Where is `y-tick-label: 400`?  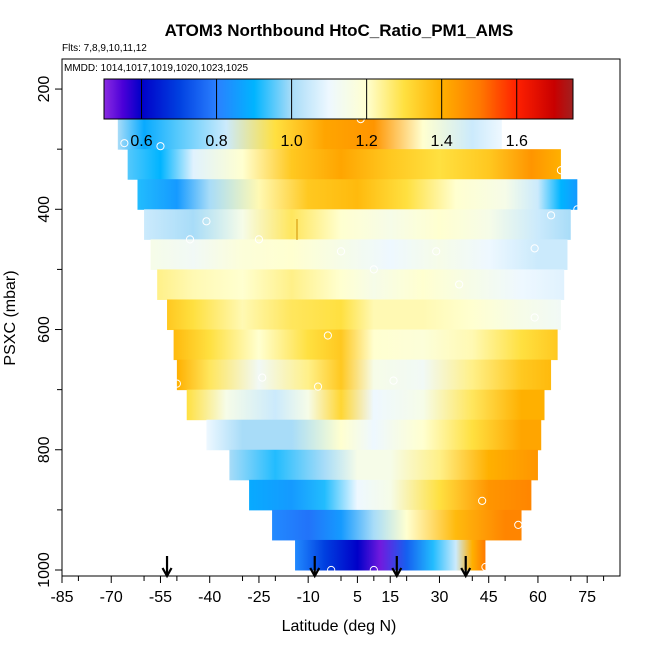 y-tick-label: 400 is located at coordinates (44, 209).